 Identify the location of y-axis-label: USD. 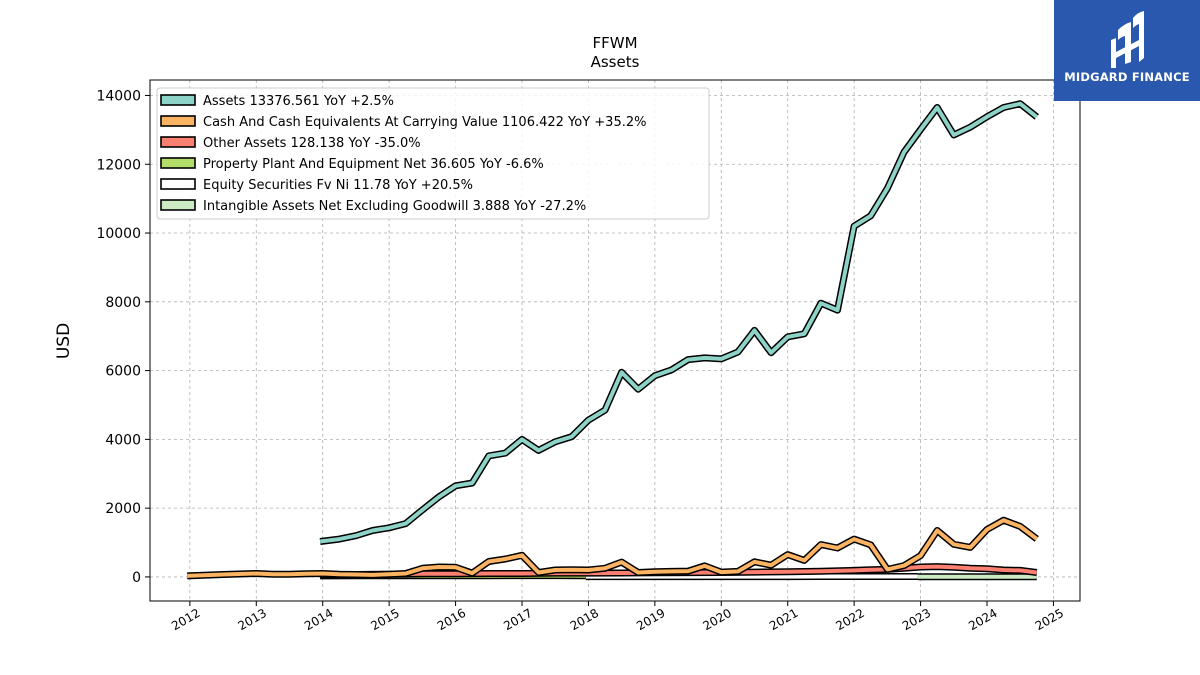
(64, 341).